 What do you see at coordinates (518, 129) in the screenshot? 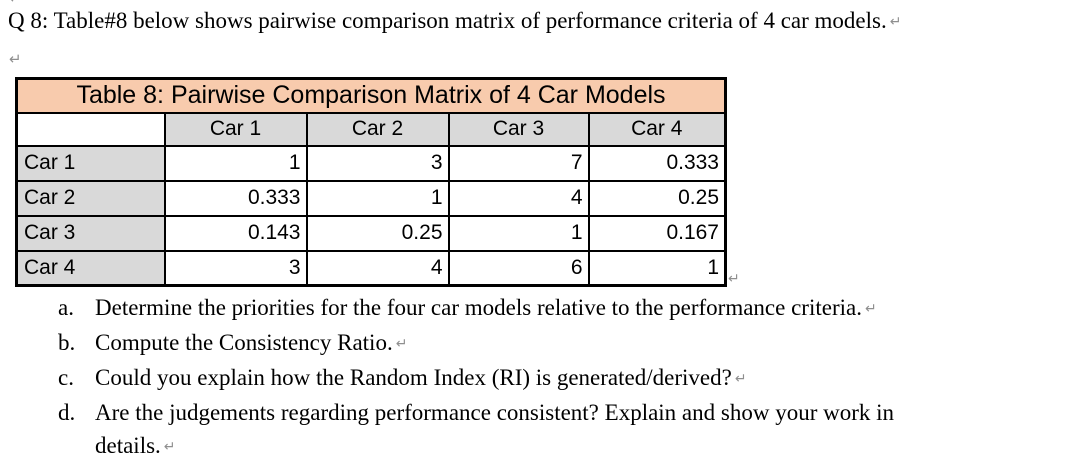
I see `column-header-car-3: Car 3` at bounding box center [518, 129].